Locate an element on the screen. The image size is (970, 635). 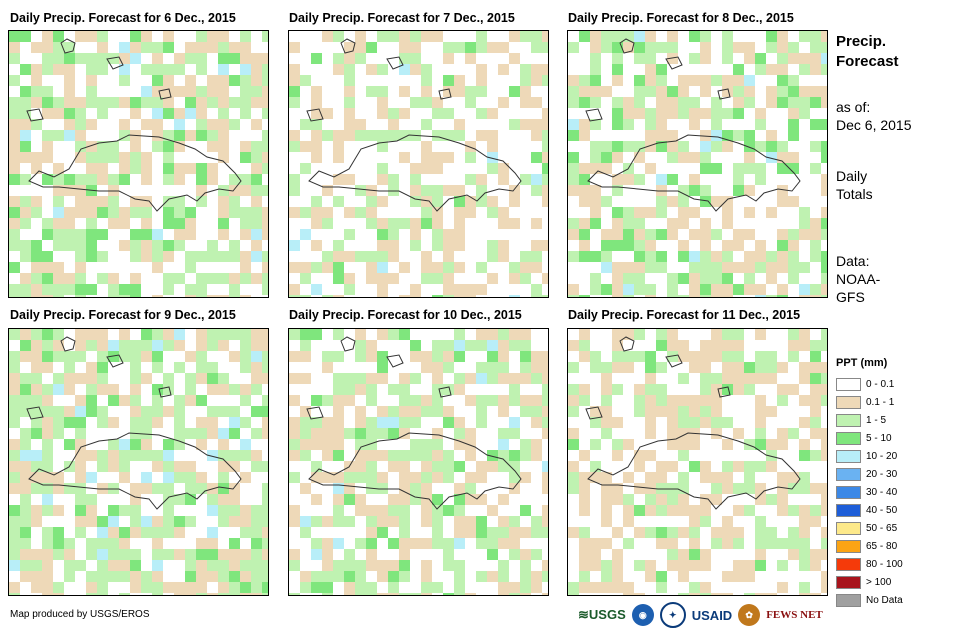
legend-item: 5 - 10 is located at coordinates (869, 438).